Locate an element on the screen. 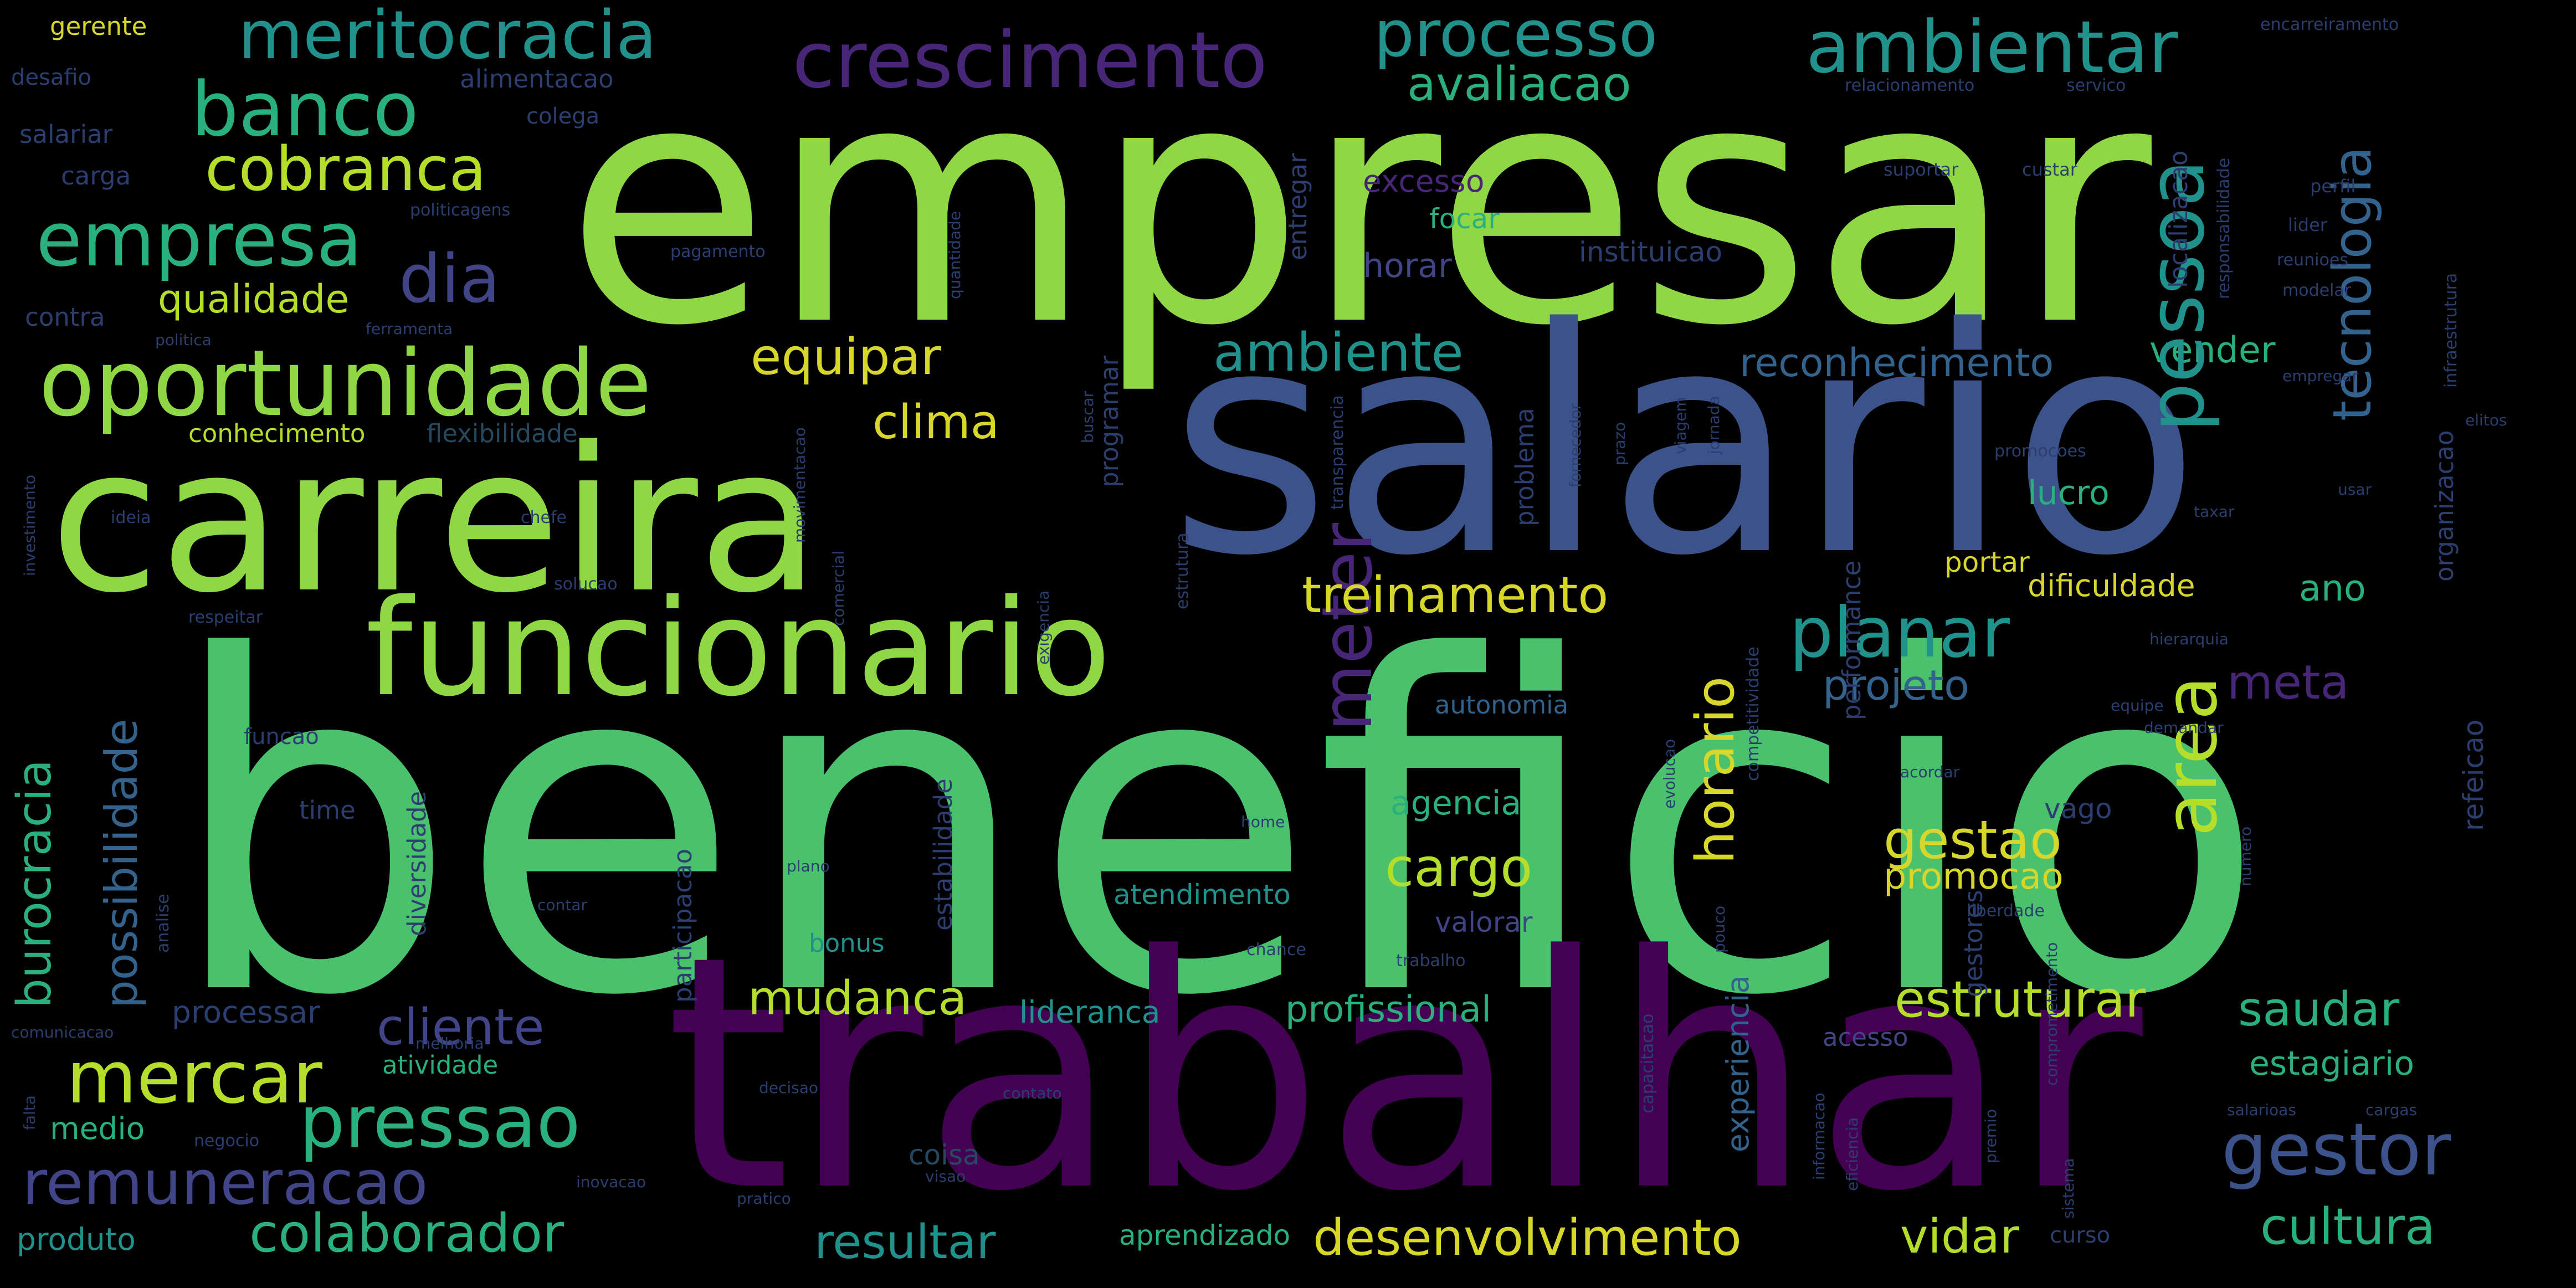 This screenshot has height=1288, width=2576. word-burocracia: burocracia is located at coordinates (34, 883).